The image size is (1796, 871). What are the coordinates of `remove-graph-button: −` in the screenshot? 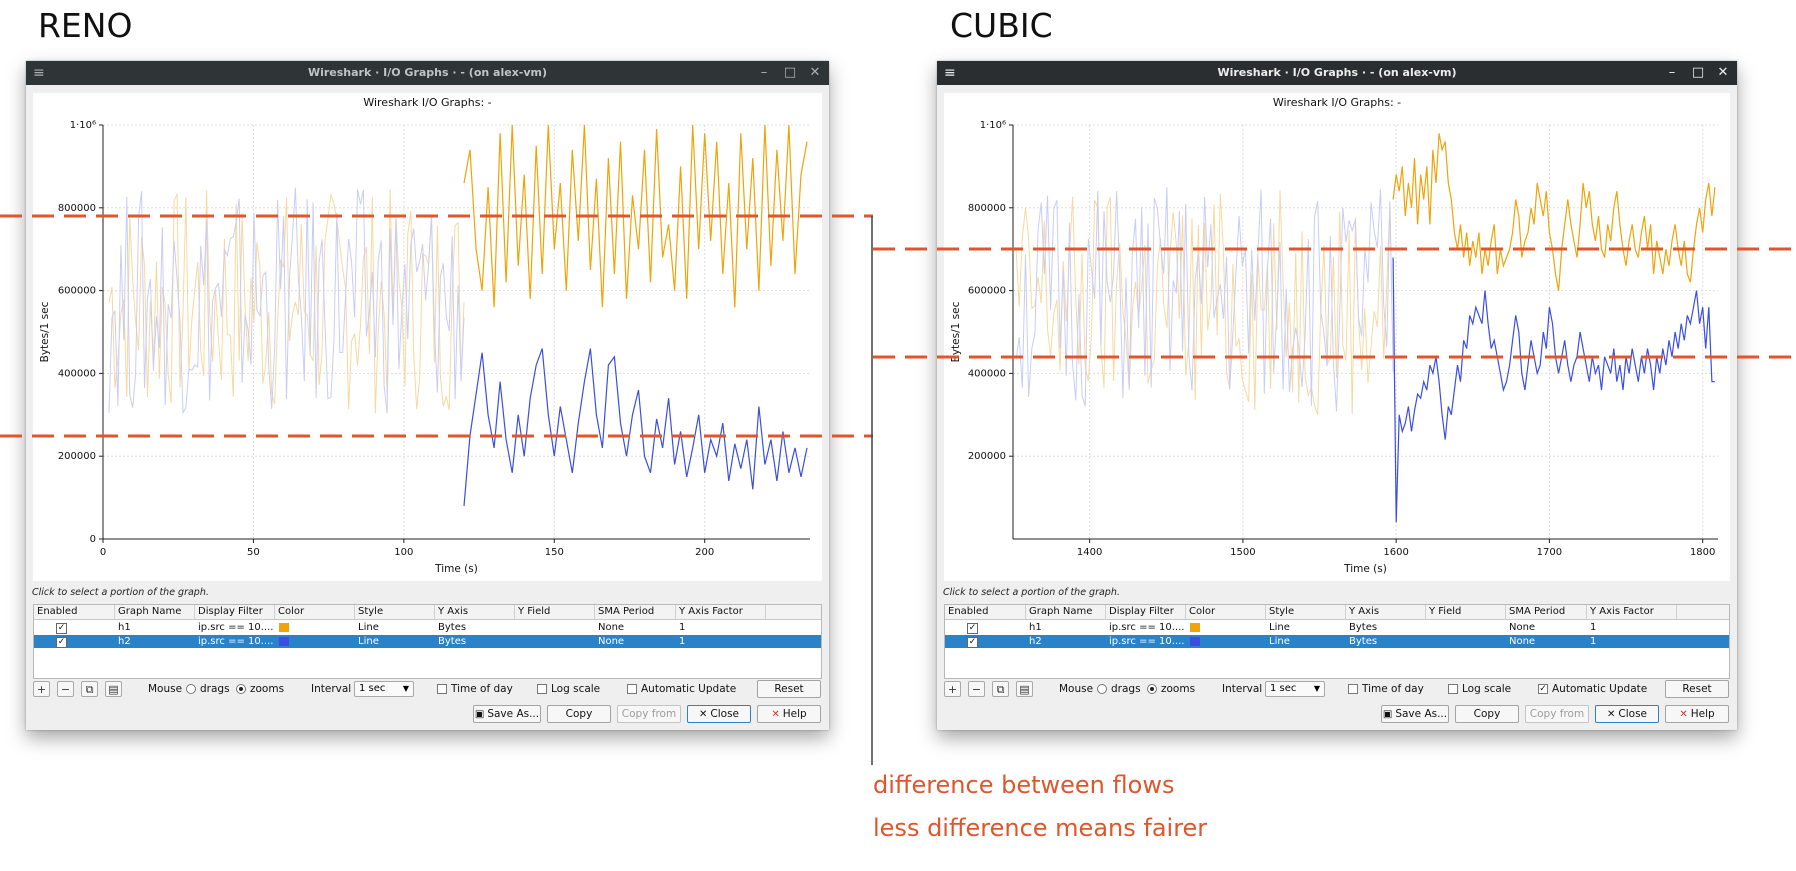 It's located at (976, 689).